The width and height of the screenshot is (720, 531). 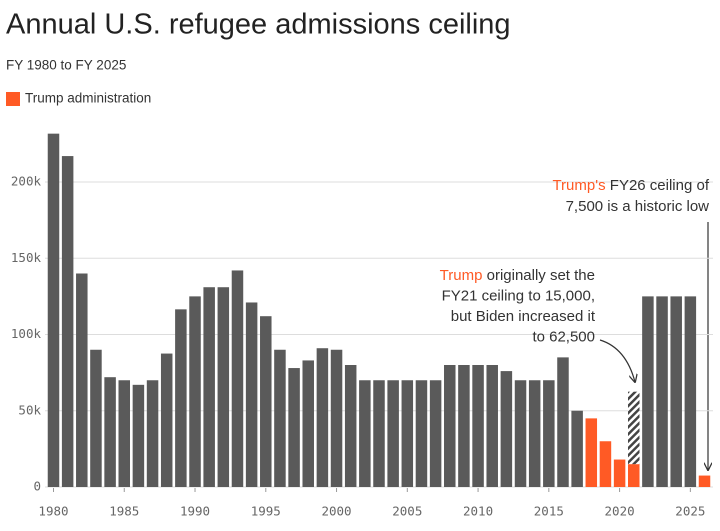 What do you see at coordinates (690, 511) in the screenshot?
I see `x-tick-label: 2025` at bounding box center [690, 511].